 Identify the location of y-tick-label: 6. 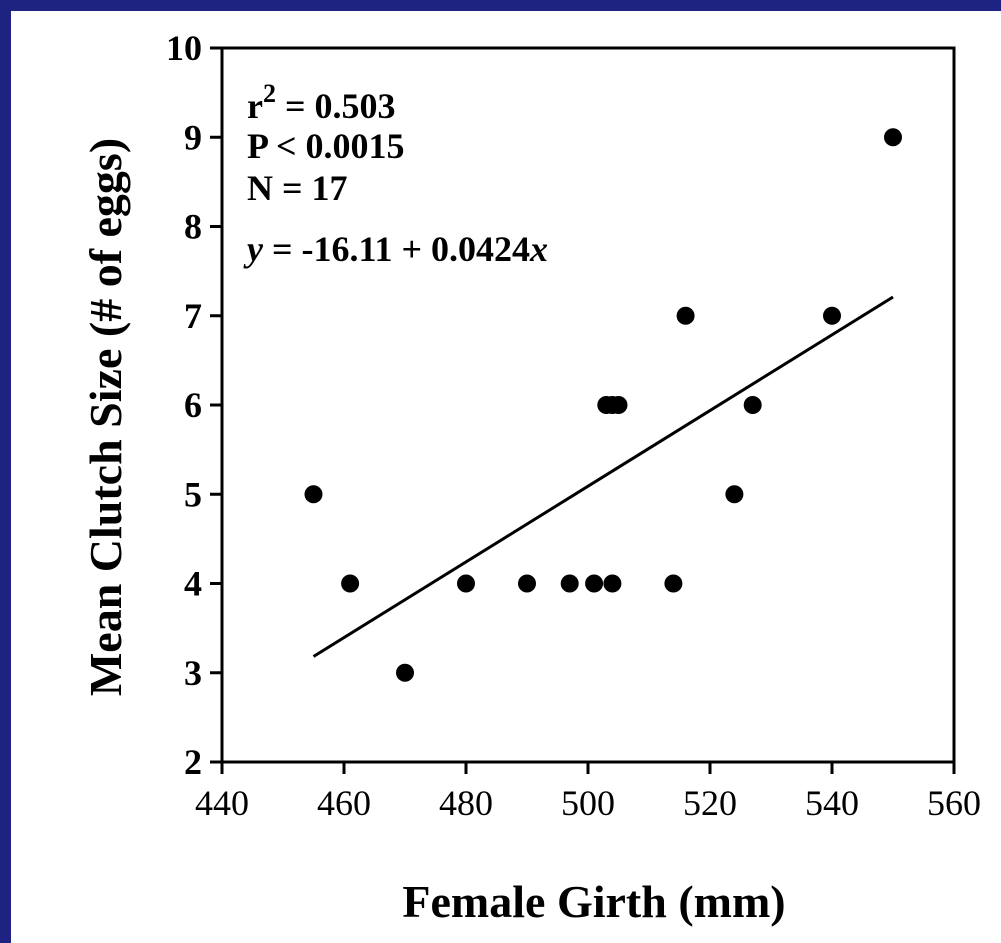
(193, 405).